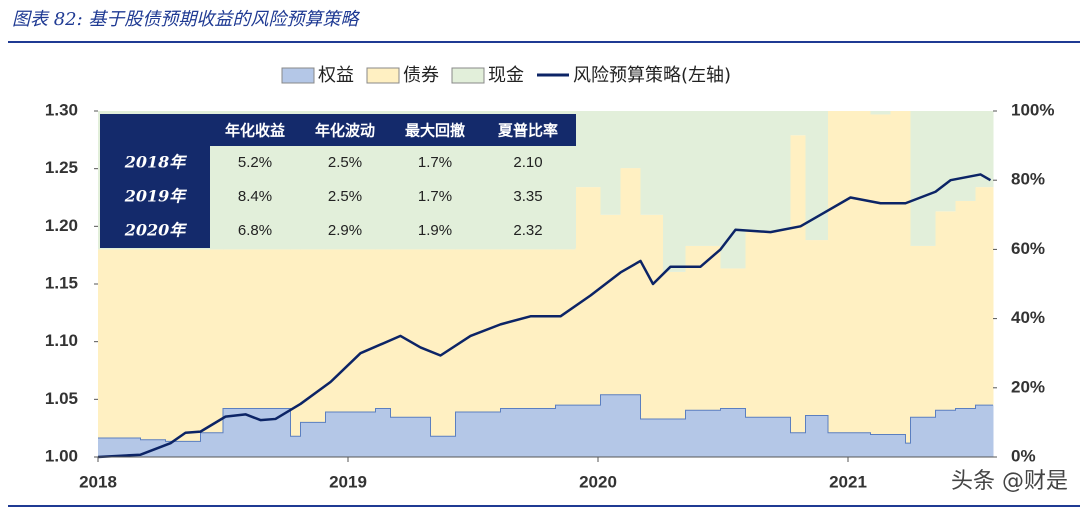 Image resolution: width=1088 pixels, height=514 pixels. I want to click on y2-tick-label: 40%, so click(1028, 317).